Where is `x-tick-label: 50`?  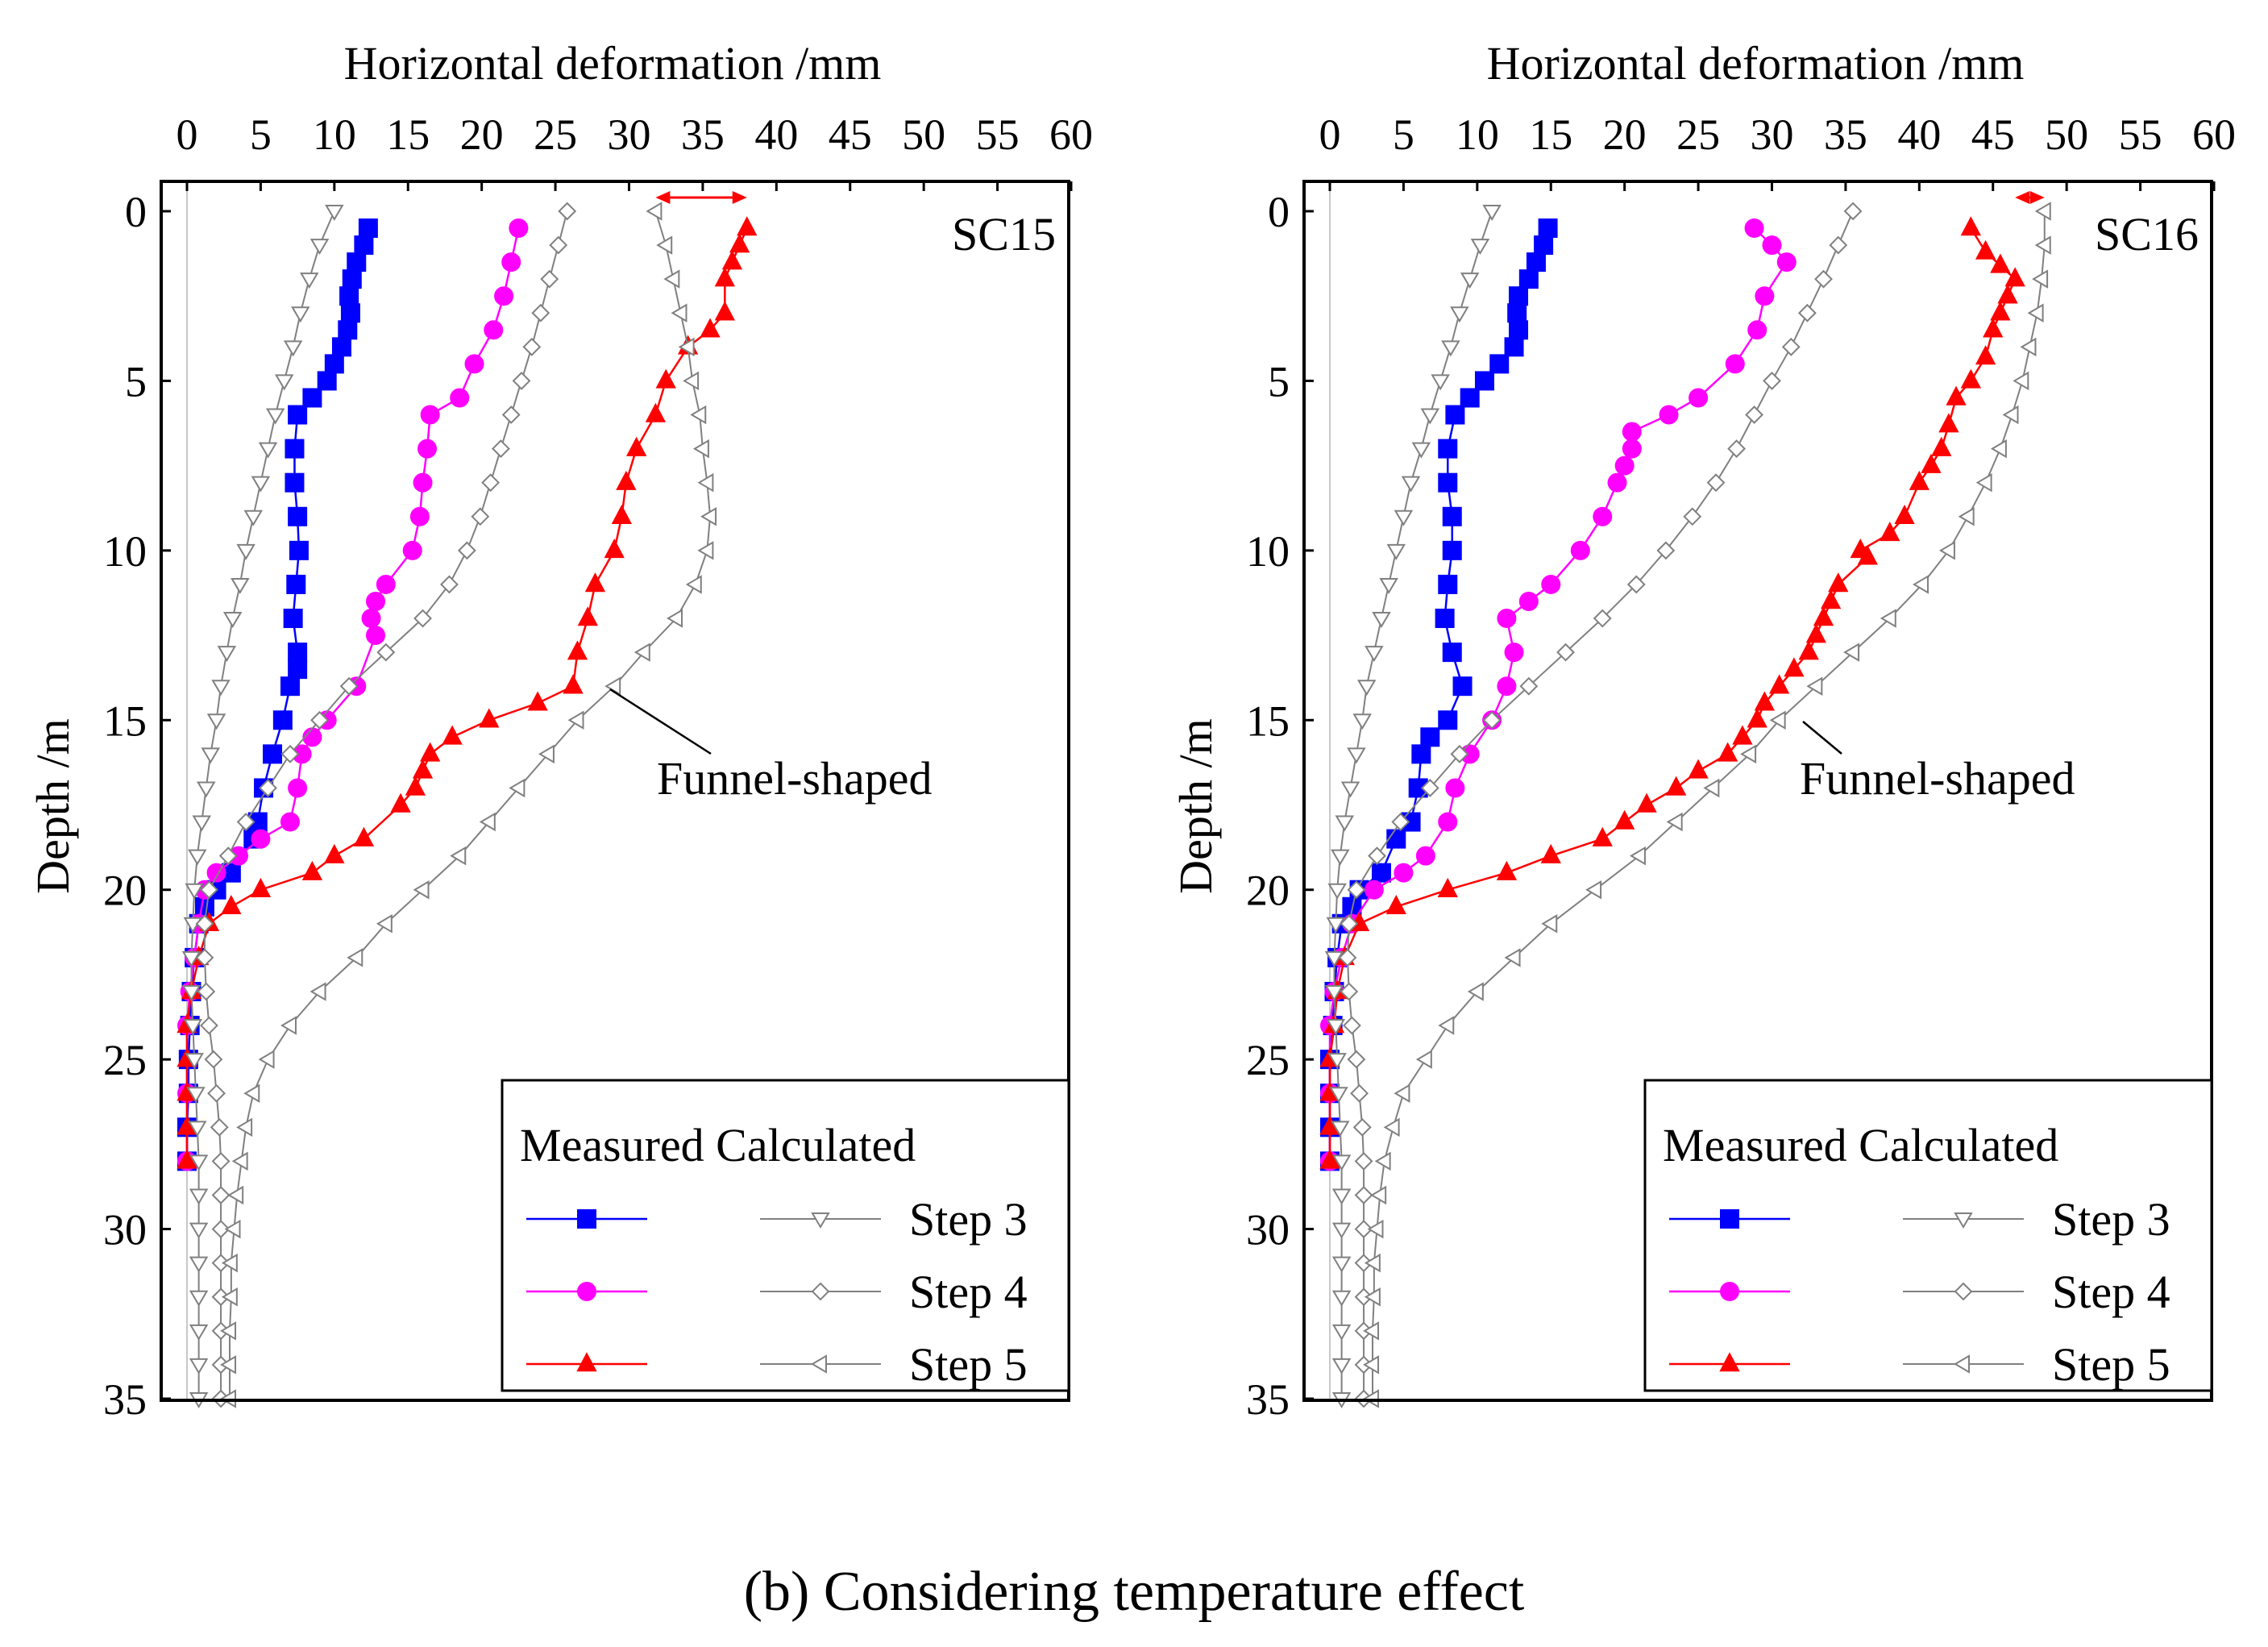
x-tick-label: 50 is located at coordinates (923, 134).